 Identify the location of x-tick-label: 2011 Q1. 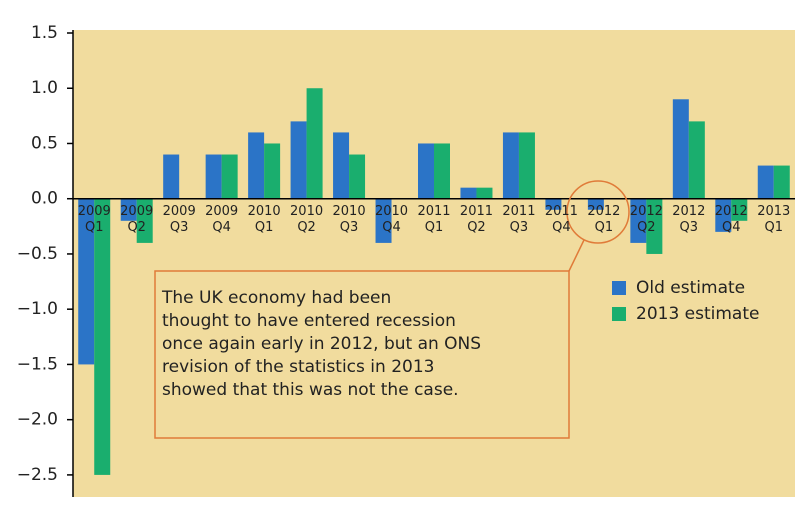
(434, 219).